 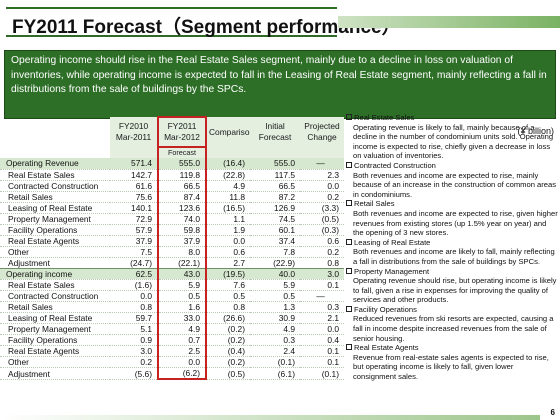 I want to click on table-cell: (0.5), so click(x=228, y=373).